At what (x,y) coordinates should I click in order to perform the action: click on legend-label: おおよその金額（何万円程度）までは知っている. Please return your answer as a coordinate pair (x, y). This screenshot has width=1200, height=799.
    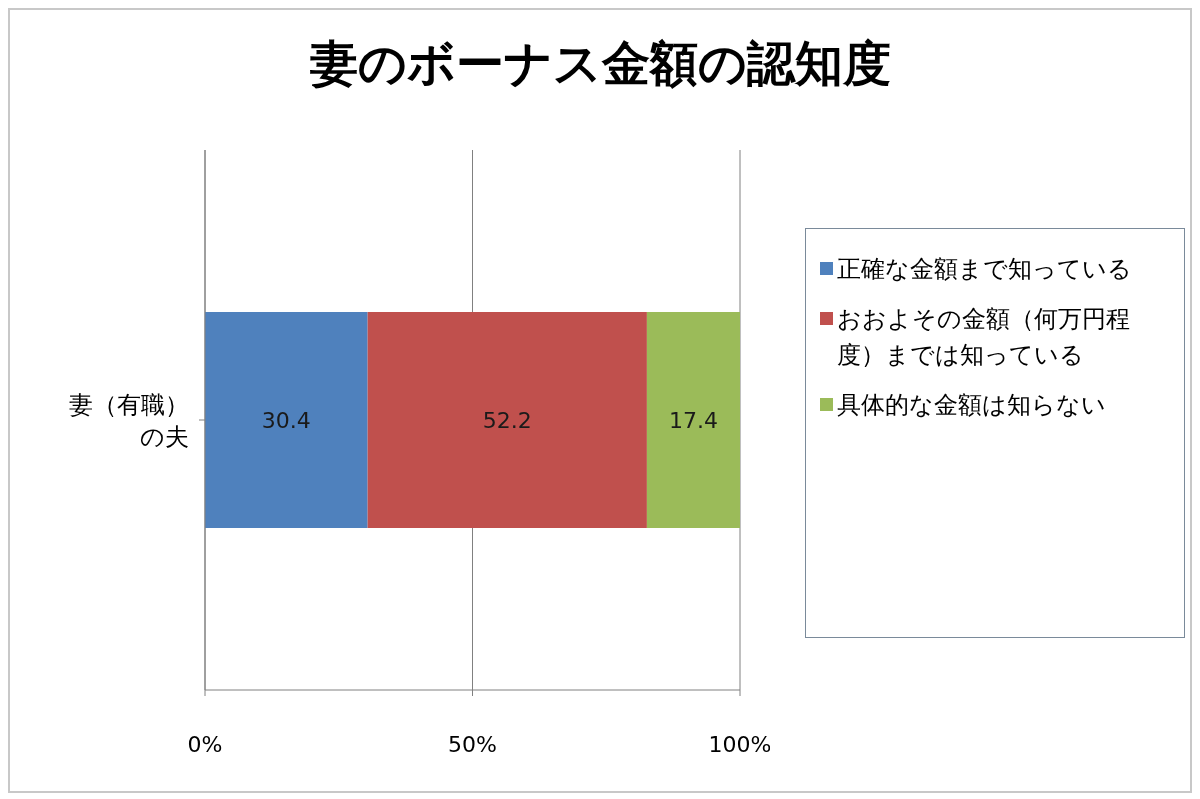
    Looking at the image, I should click on (984, 337).